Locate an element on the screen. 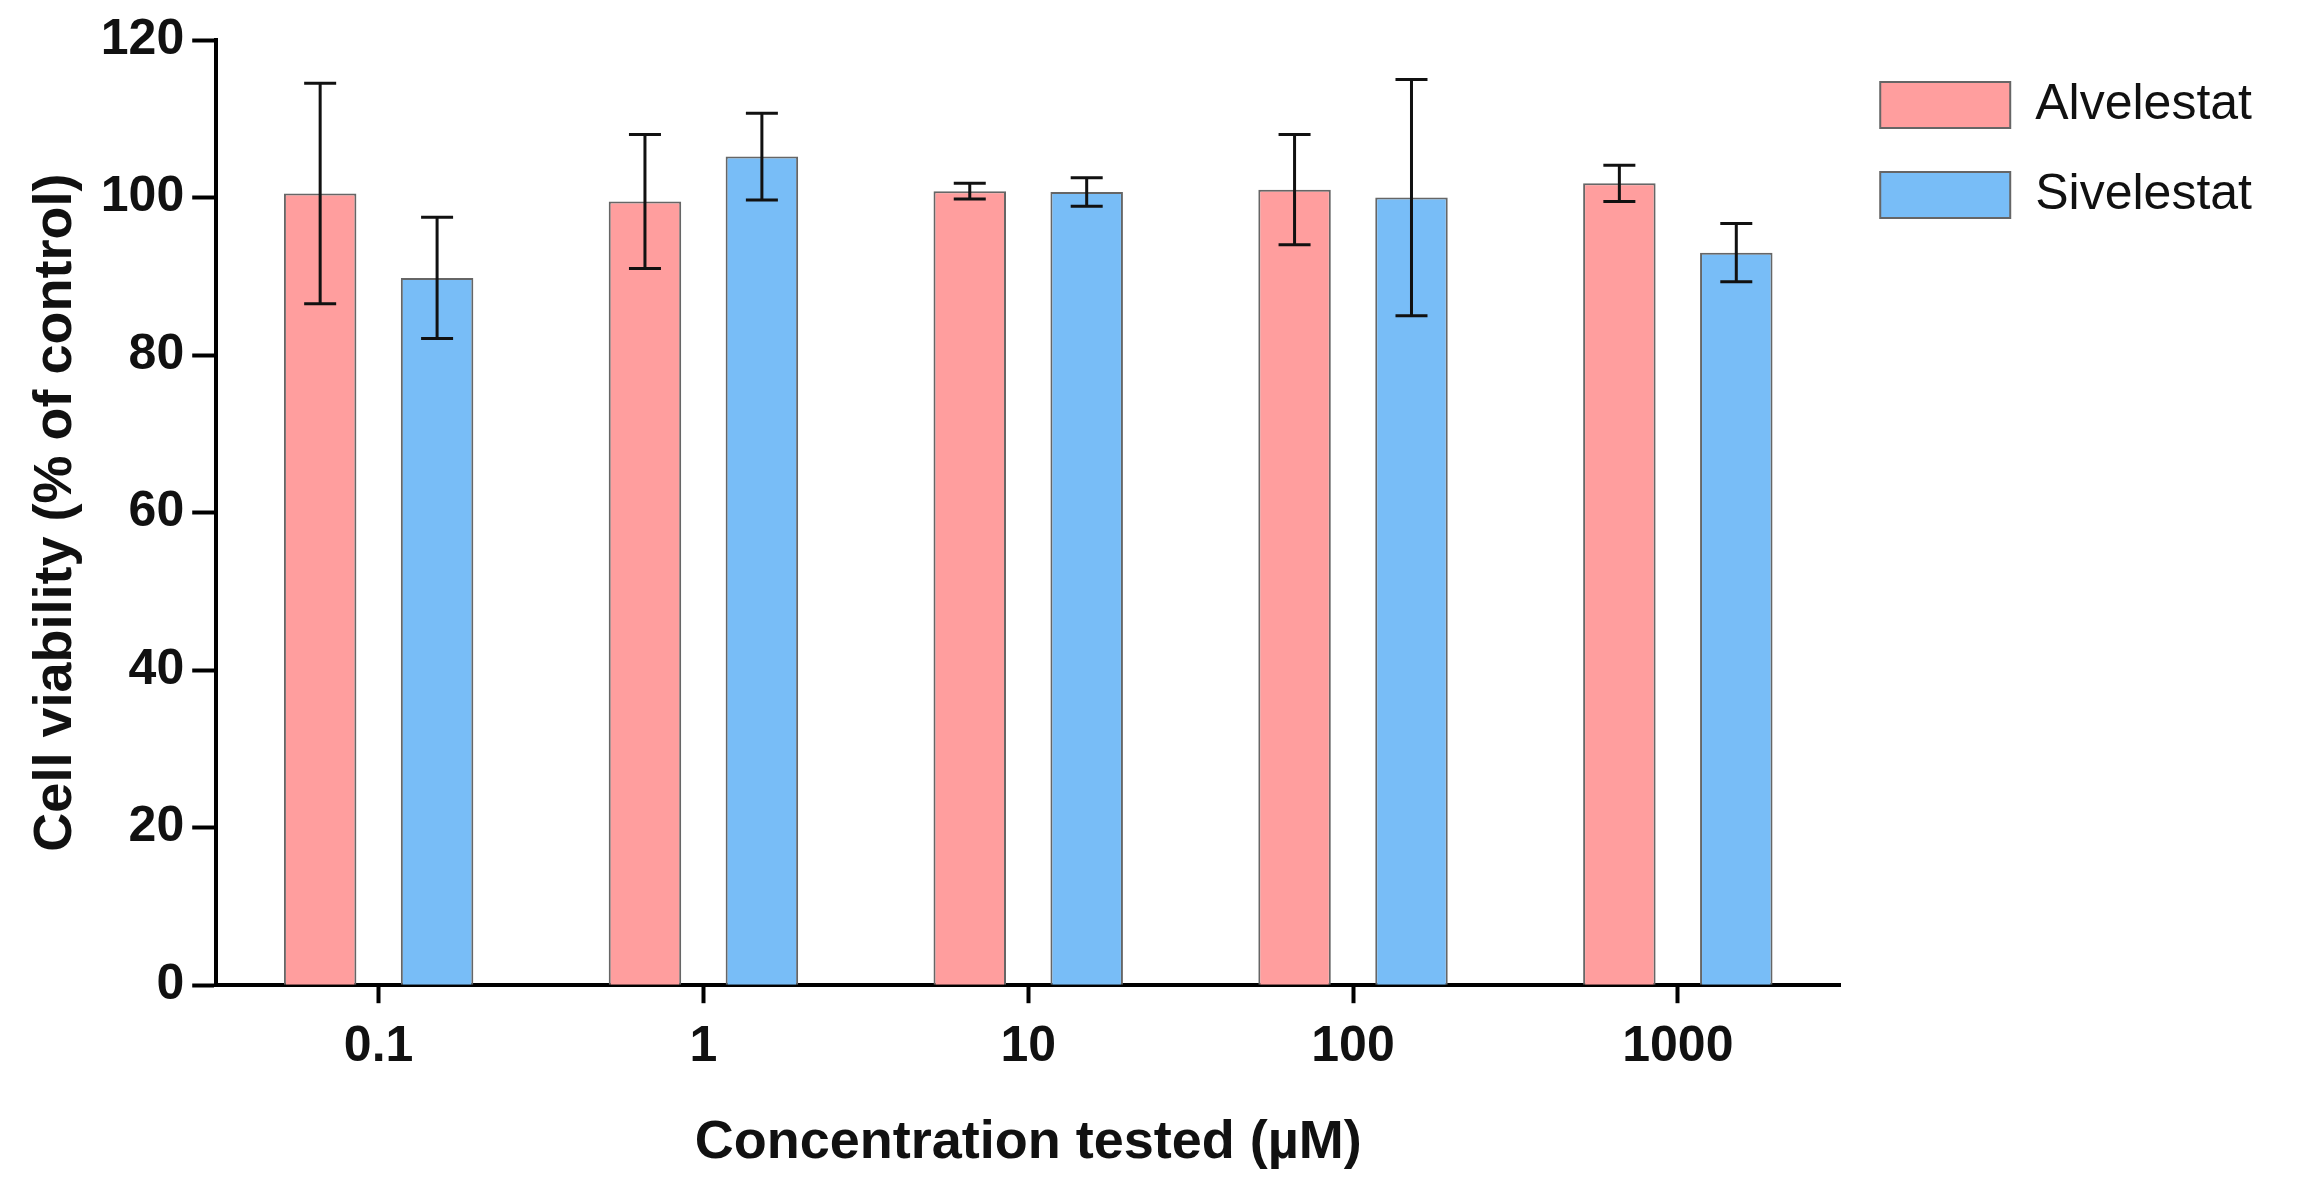 This screenshot has height=1200, width=2302. y-tick-label: 100 is located at coordinates (142, 194).